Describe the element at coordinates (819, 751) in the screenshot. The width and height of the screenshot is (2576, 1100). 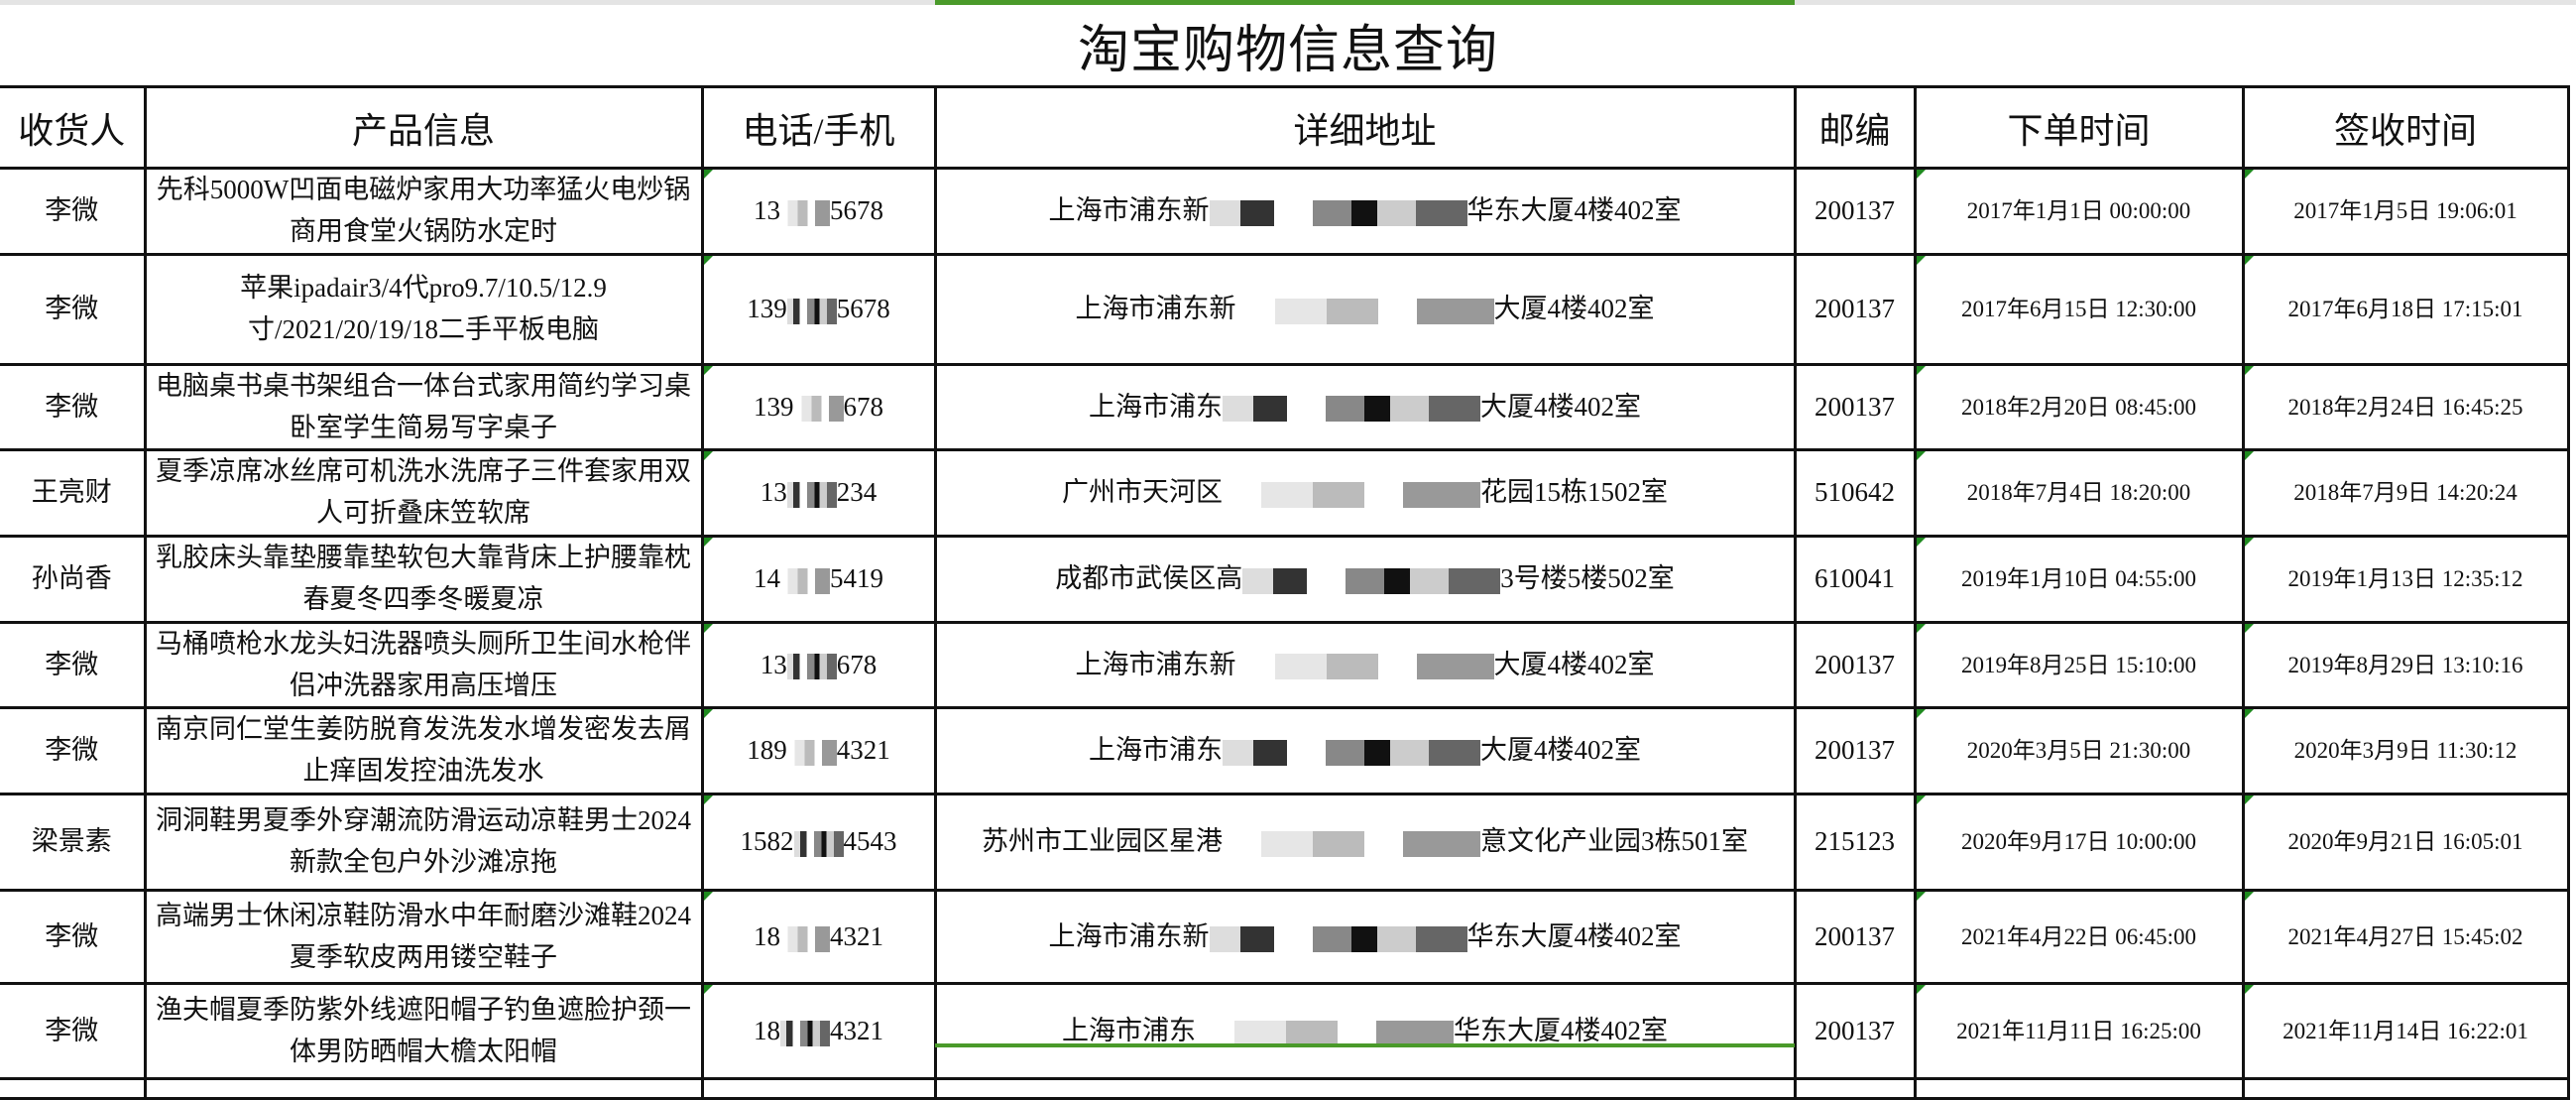
I see `cell-phone: 189 4321` at that location.